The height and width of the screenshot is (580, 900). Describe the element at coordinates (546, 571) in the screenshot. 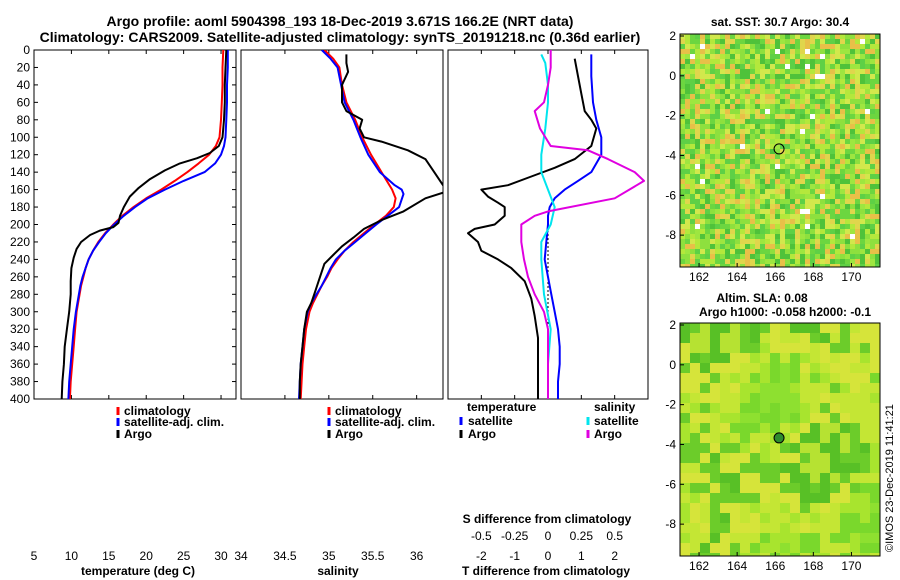

I see `t-difference-axis-label: T difference from climatology` at that location.